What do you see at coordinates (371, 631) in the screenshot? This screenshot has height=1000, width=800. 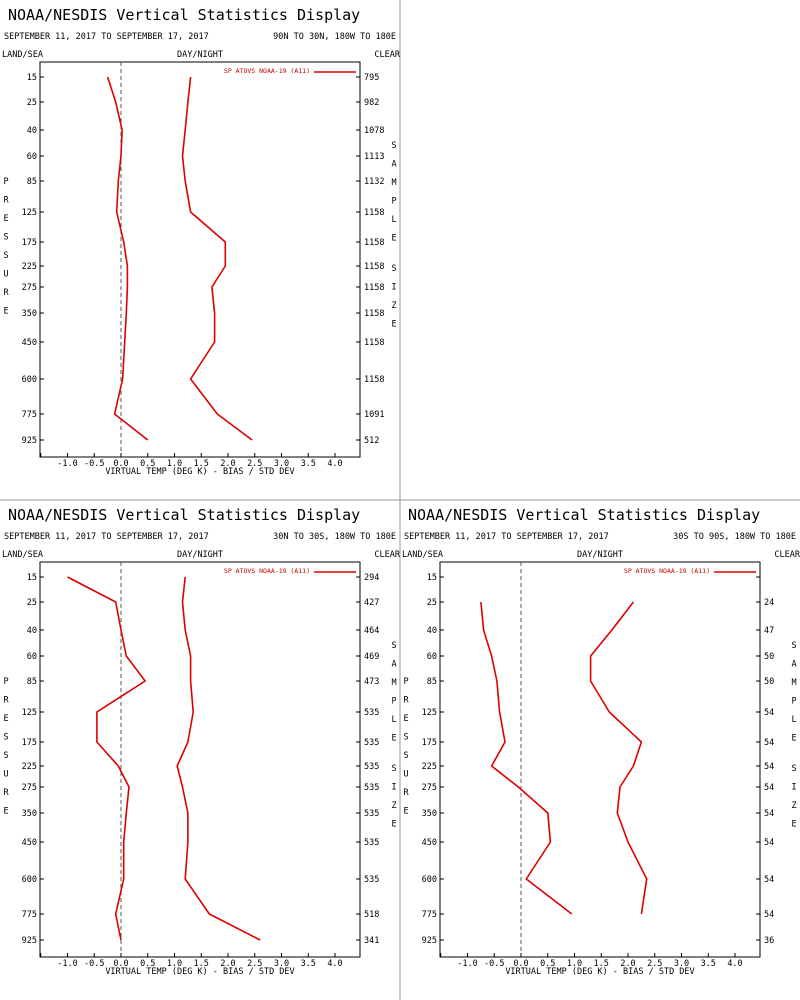 I see `sample-size-label: 464` at bounding box center [371, 631].